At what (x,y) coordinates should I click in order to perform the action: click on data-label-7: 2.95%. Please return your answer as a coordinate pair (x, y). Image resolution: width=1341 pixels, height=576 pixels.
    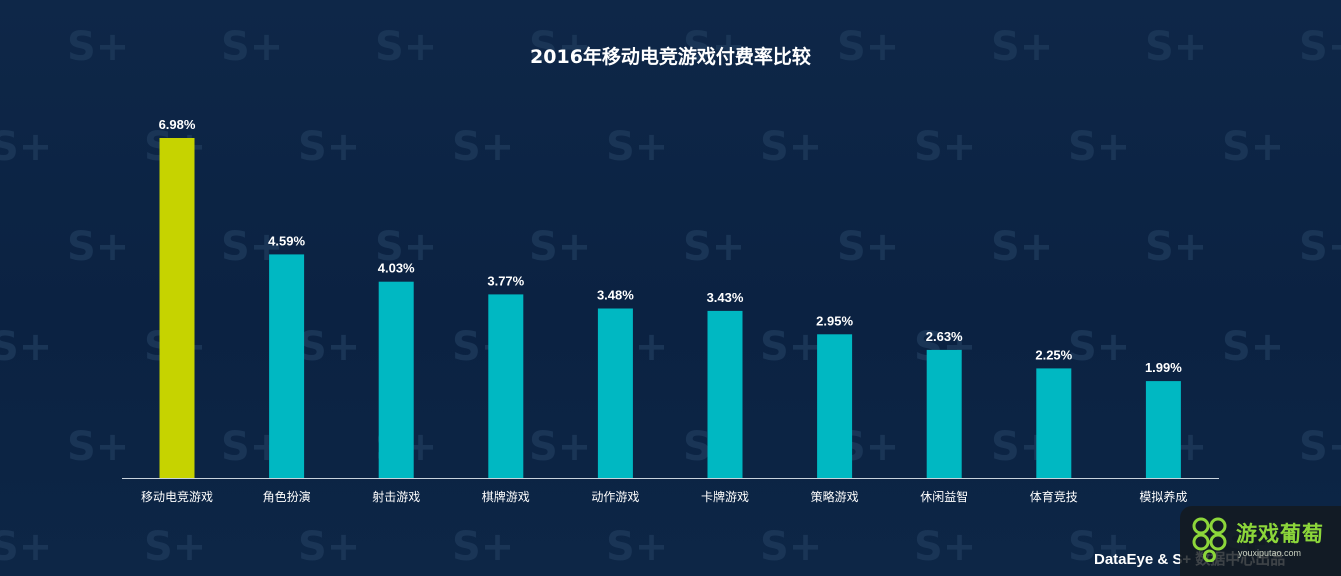
    Looking at the image, I should click on (834, 320).